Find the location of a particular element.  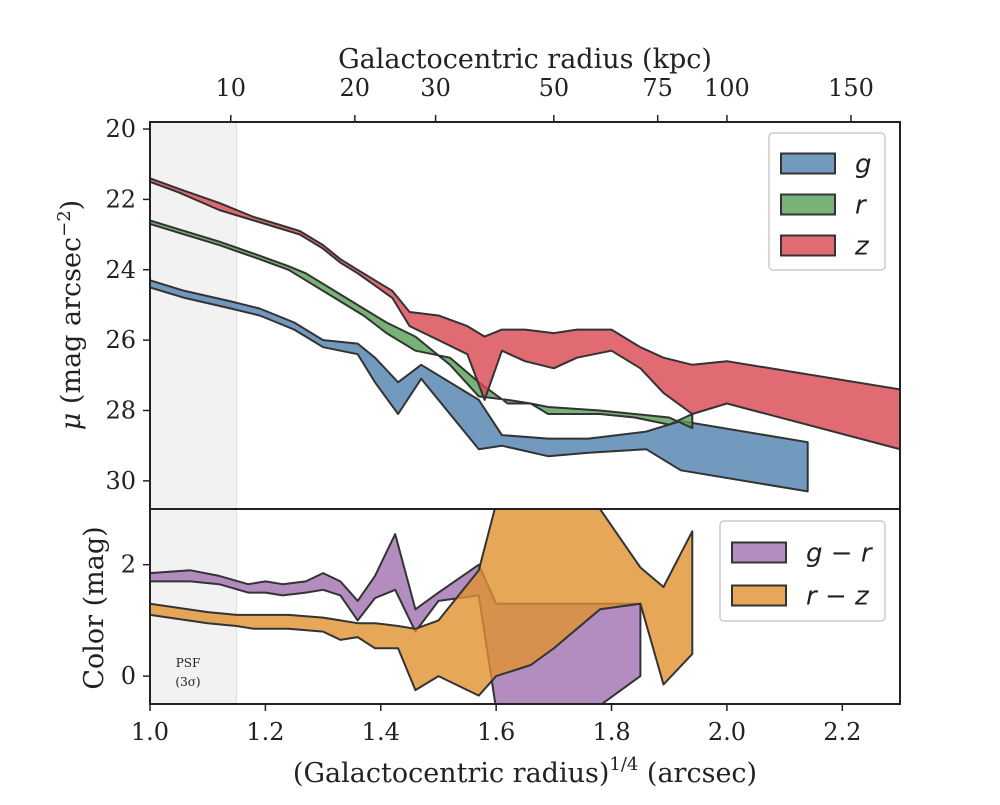

legend-label: r is located at coordinates (861, 206).